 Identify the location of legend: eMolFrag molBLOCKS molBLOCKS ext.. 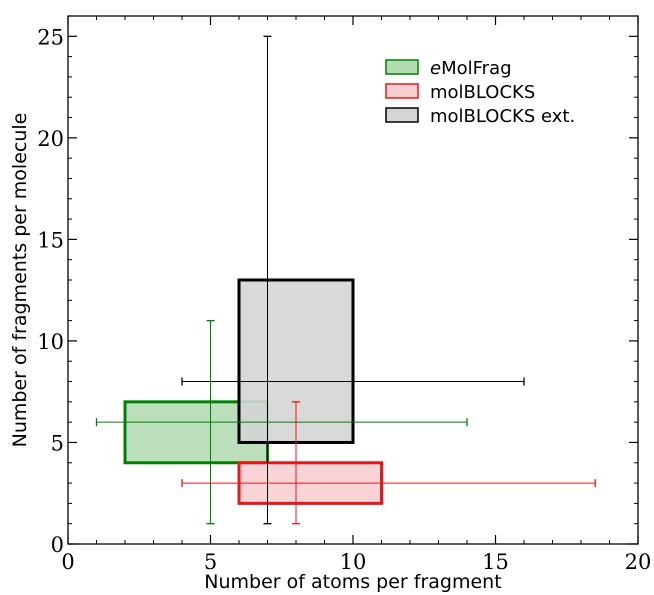
(480, 92).